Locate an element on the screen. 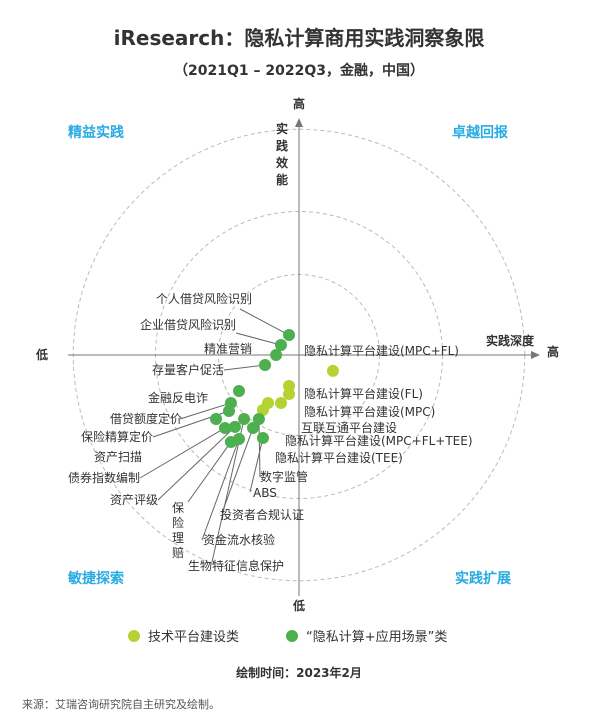 This screenshot has height=717, width=598. leader-lines is located at coordinates (214, 435).